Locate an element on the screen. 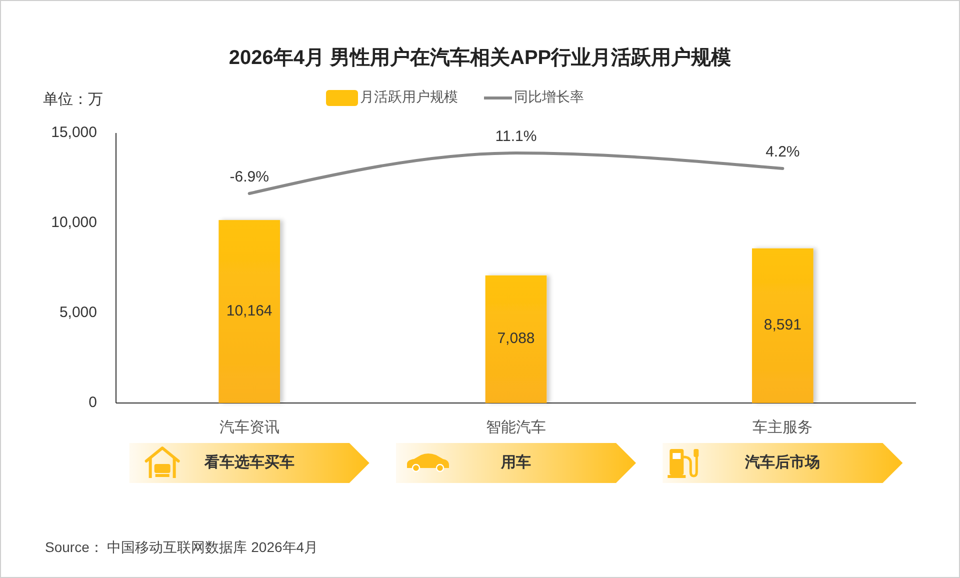  data-label: 8,591 is located at coordinates (783, 325).